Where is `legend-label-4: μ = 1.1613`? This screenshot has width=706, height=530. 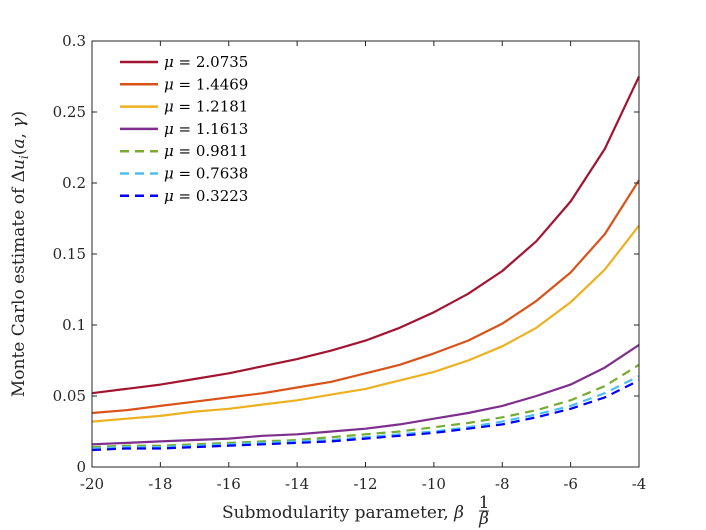
legend-label-4: μ = 1.1613 is located at coordinates (206, 129).